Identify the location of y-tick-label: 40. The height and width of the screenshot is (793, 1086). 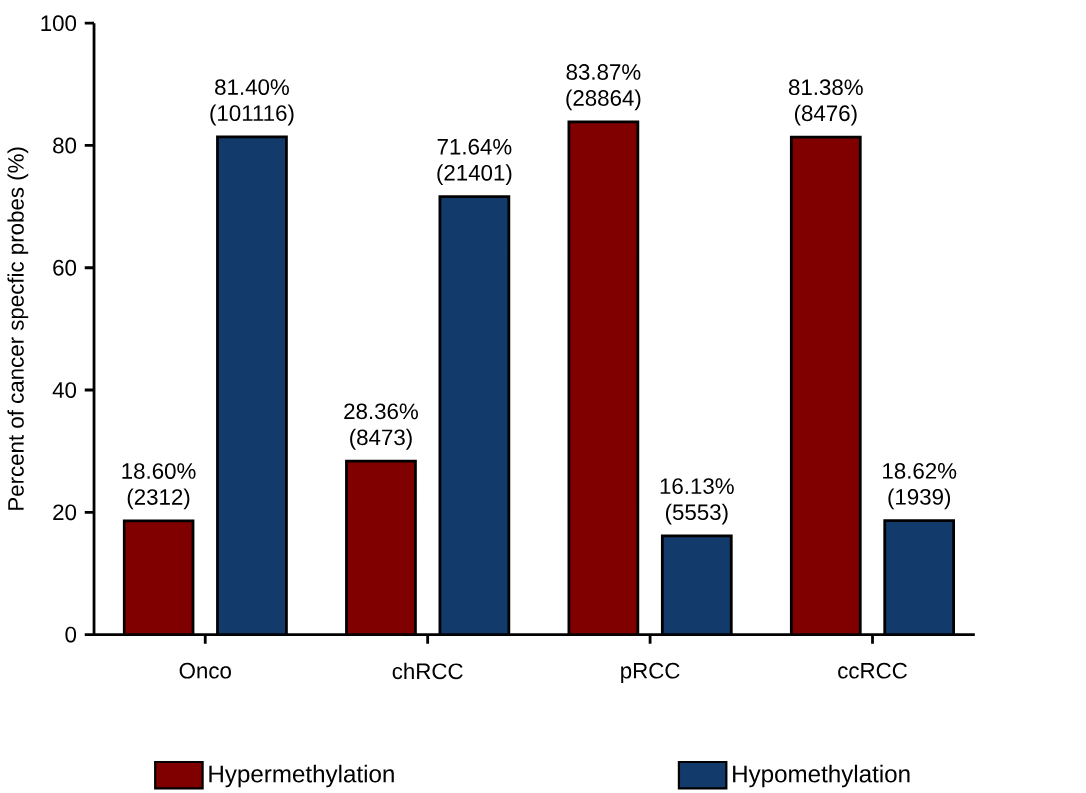
(64, 390).